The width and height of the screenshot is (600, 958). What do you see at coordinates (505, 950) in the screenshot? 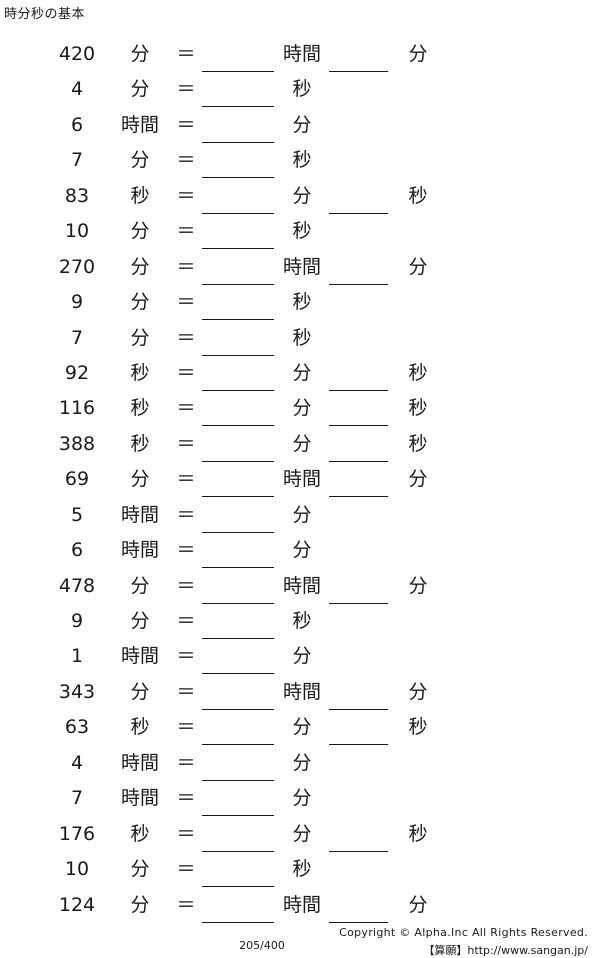
I see `site-link: 【算願】http://www.sangan.jp/` at bounding box center [505, 950].